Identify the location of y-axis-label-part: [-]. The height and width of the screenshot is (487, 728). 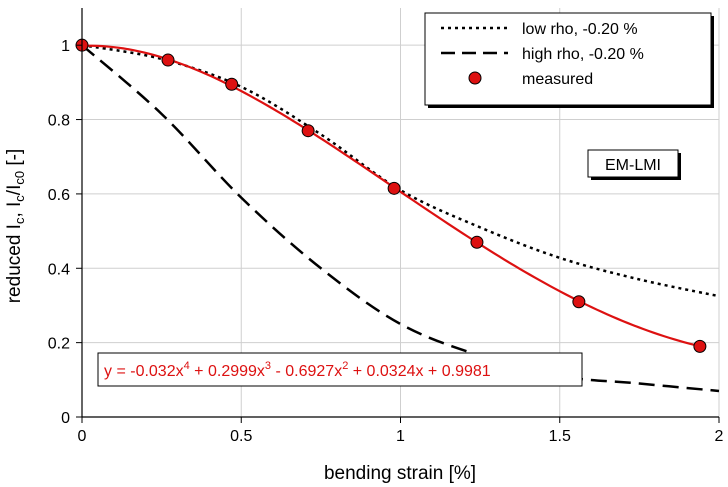
(14, 160).